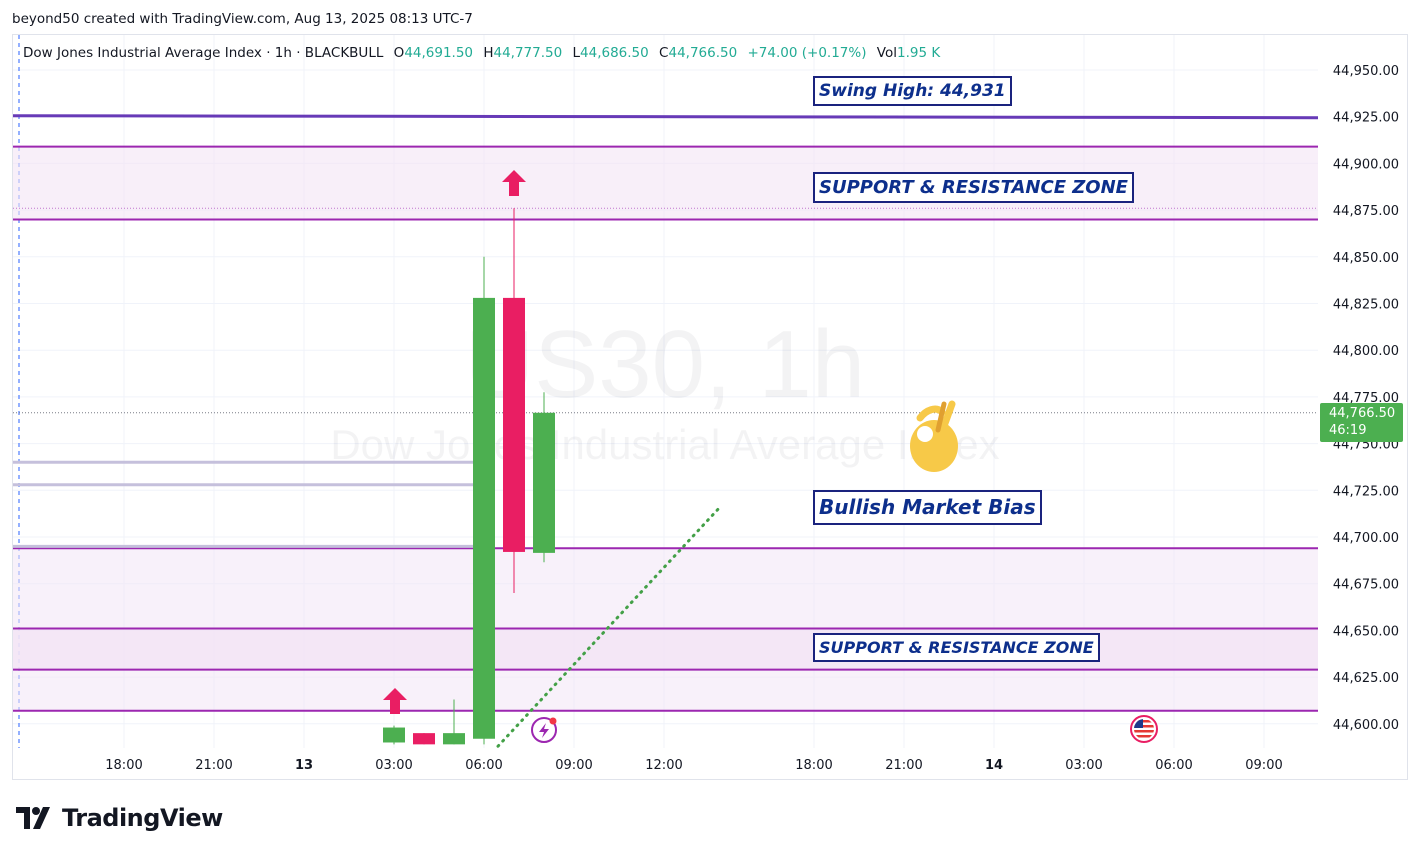  Describe the element at coordinates (973, 187) in the screenshot. I see `upper-zone-label: SUPPORT & RESISTANCE ZONE` at that location.